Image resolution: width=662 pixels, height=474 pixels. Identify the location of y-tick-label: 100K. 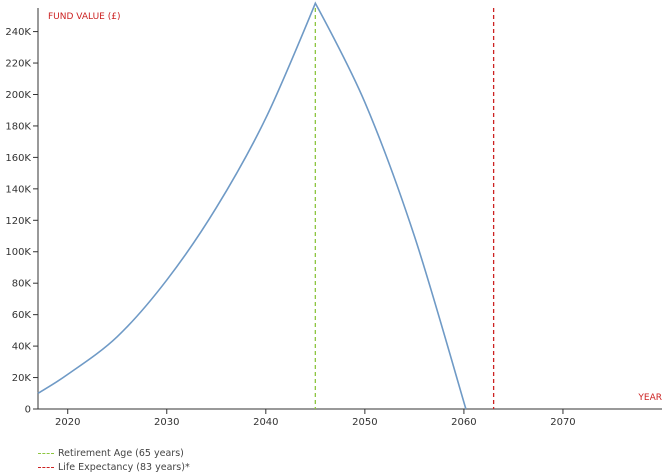
(18, 252).